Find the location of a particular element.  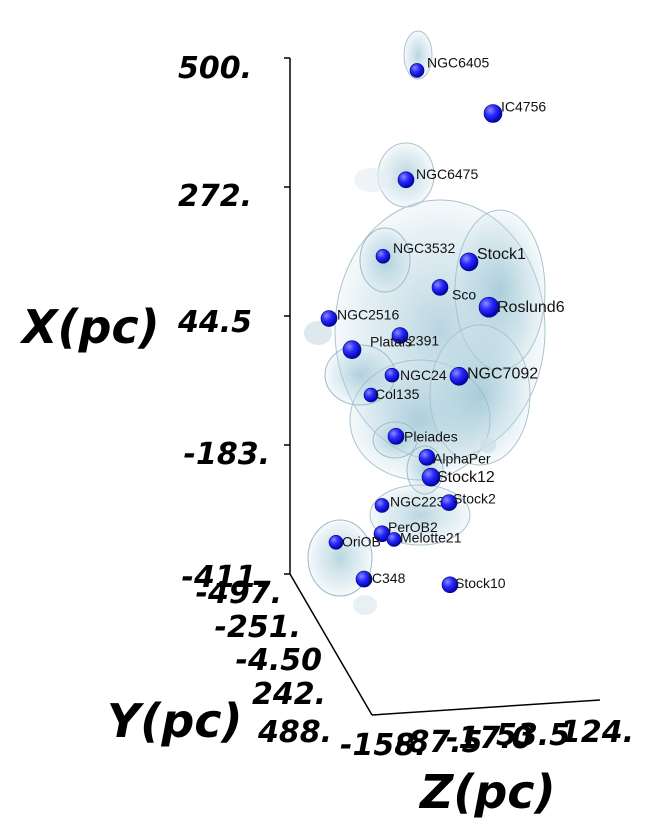

cluster-label: NGC2516 is located at coordinates (368, 315).